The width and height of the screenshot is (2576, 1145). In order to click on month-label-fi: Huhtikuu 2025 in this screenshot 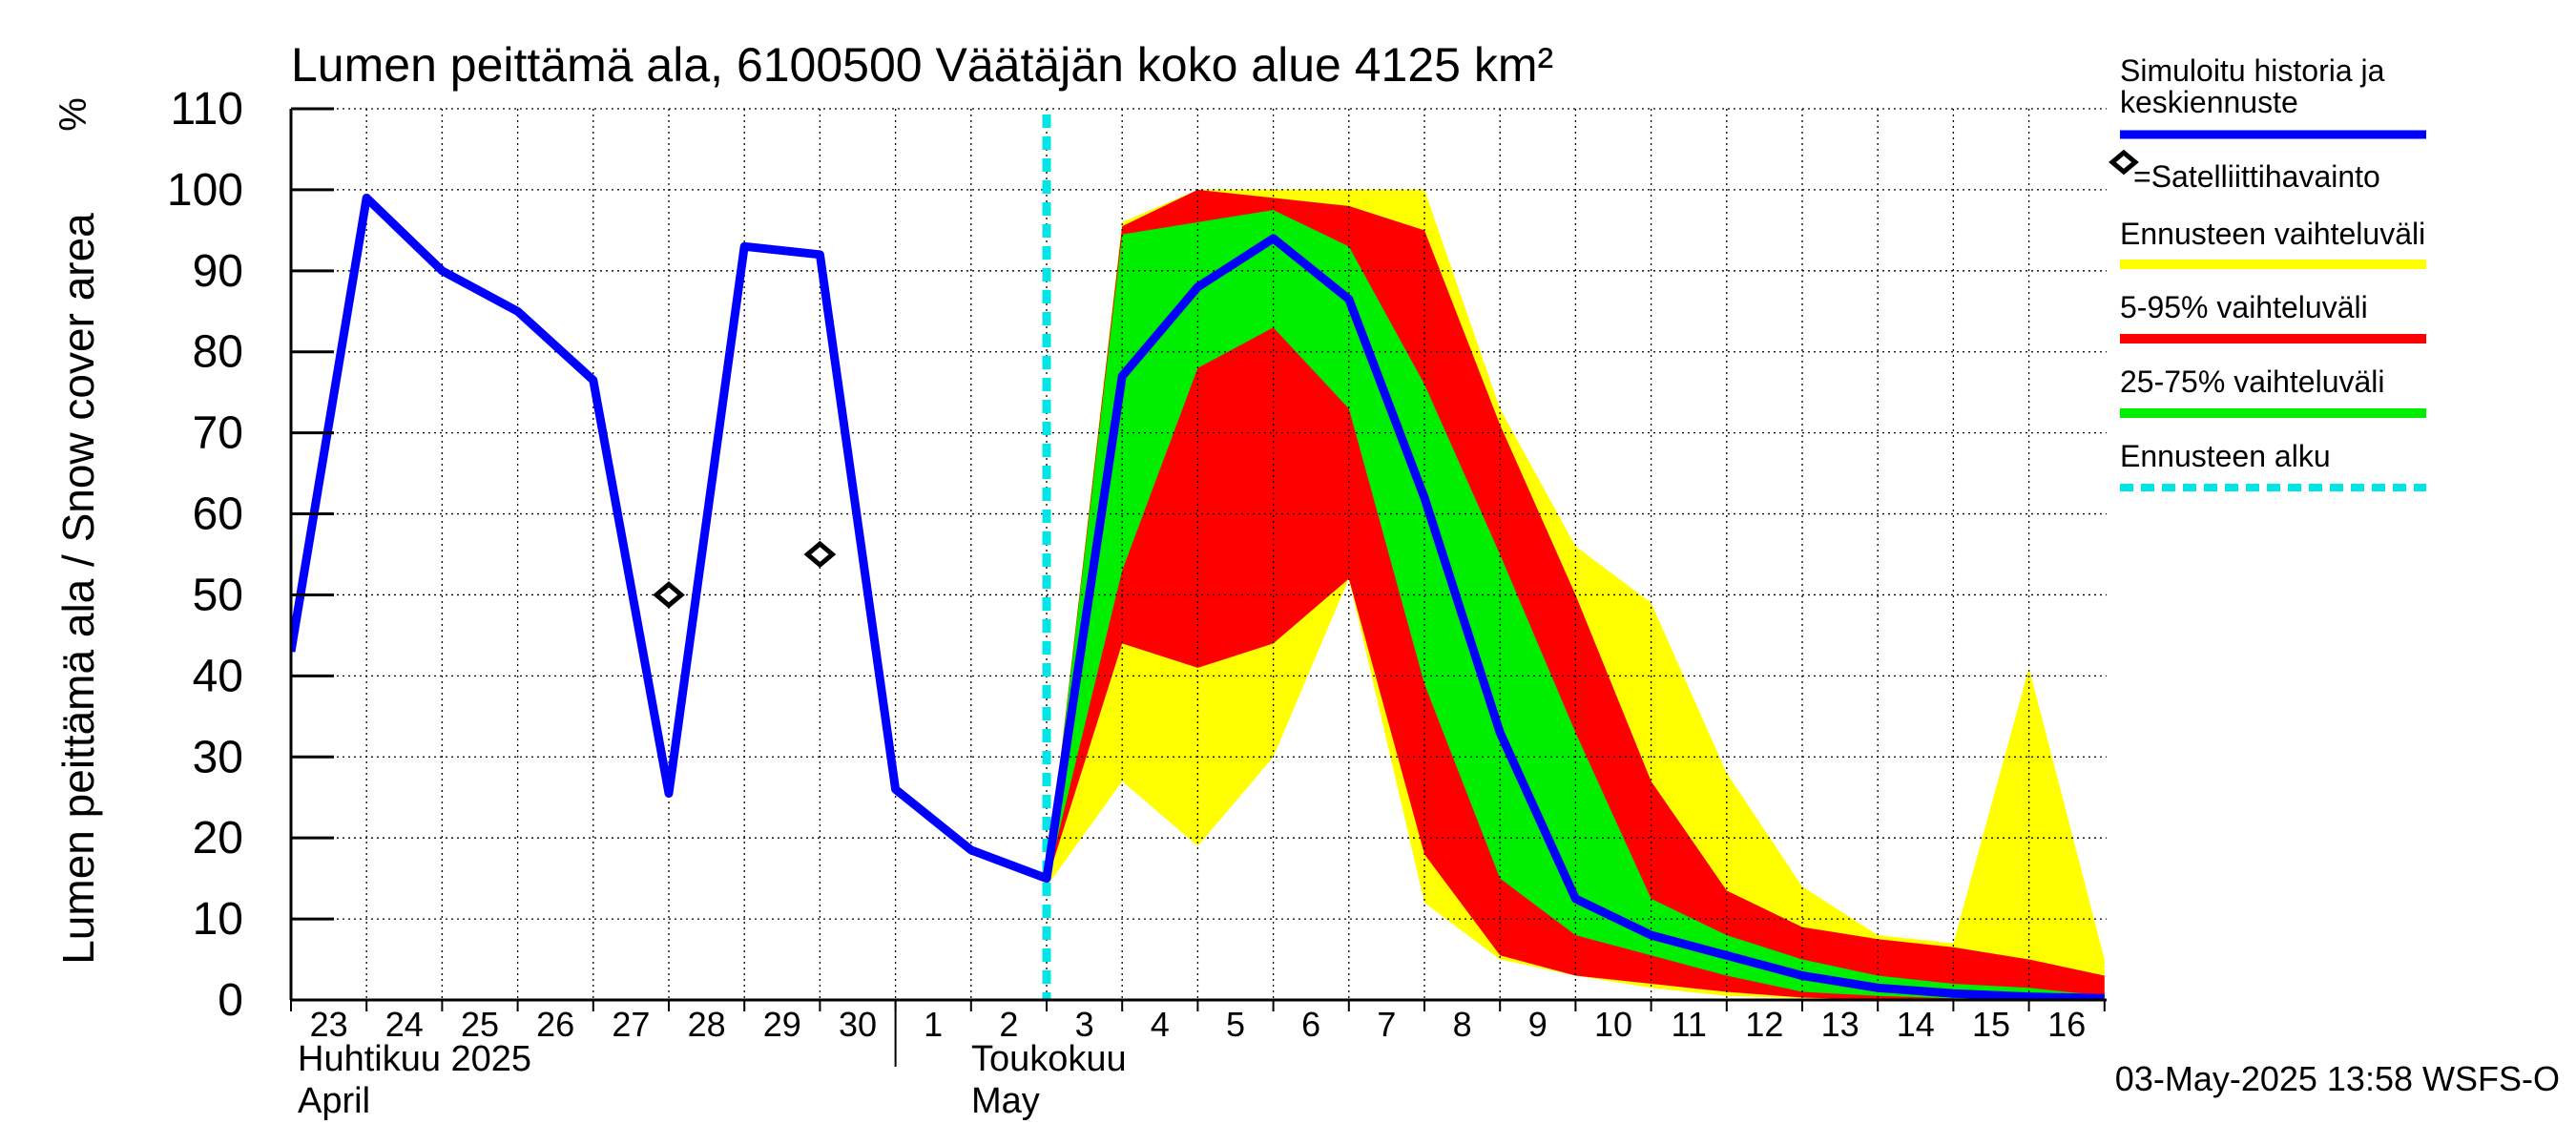, I will do `click(414, 1059)`.